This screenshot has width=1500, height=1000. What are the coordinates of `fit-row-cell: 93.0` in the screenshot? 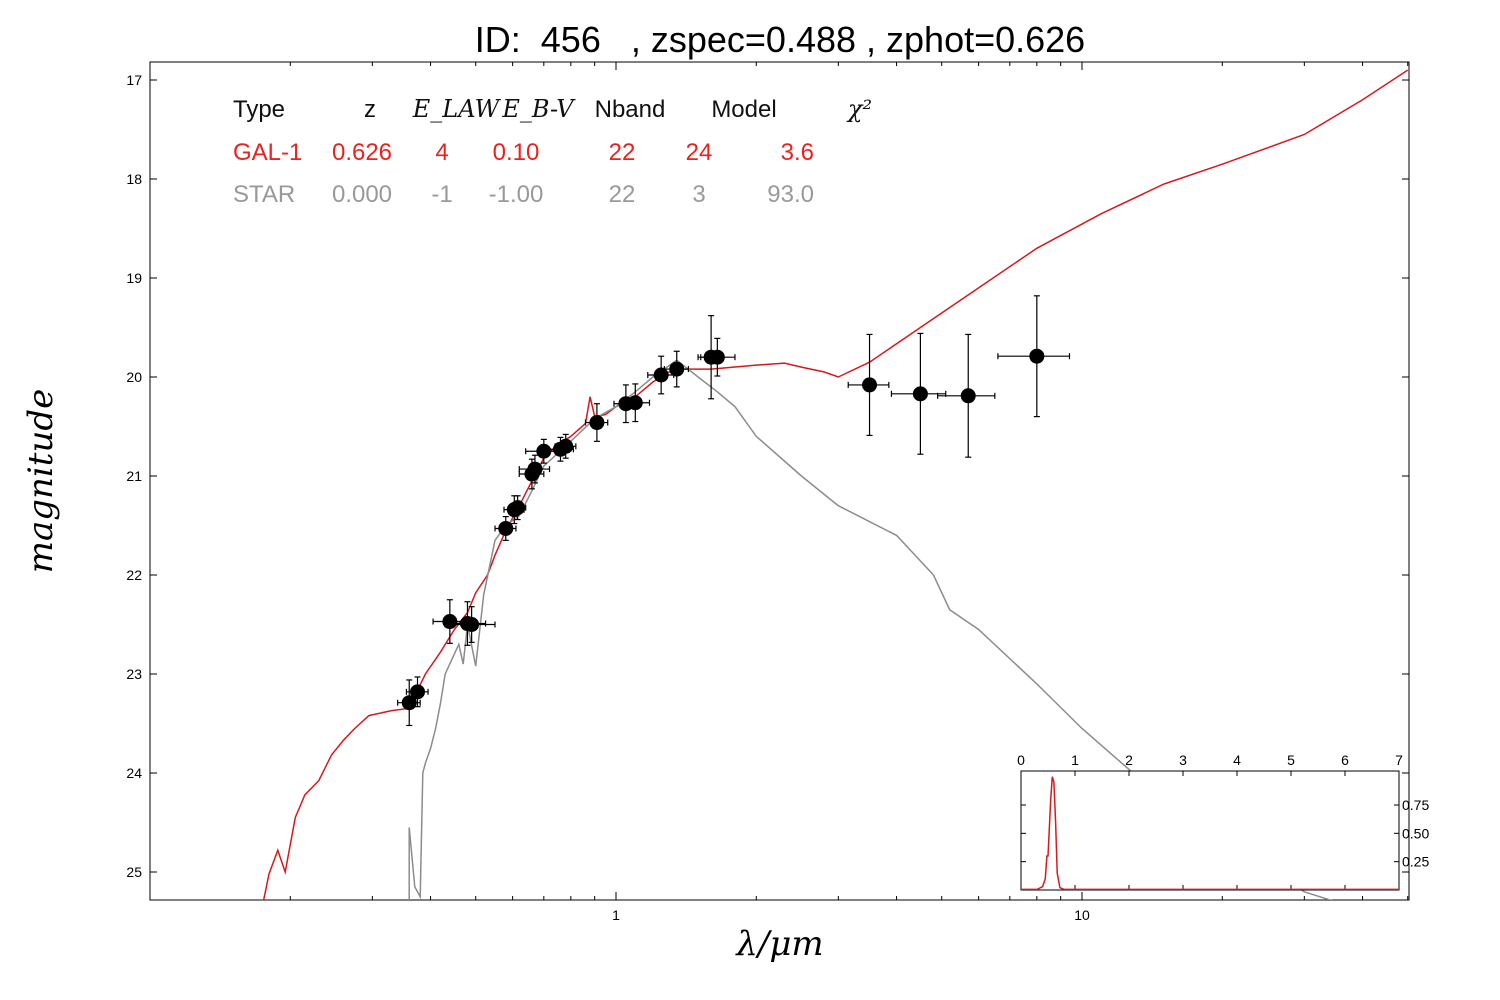 It's located at (790, 194).